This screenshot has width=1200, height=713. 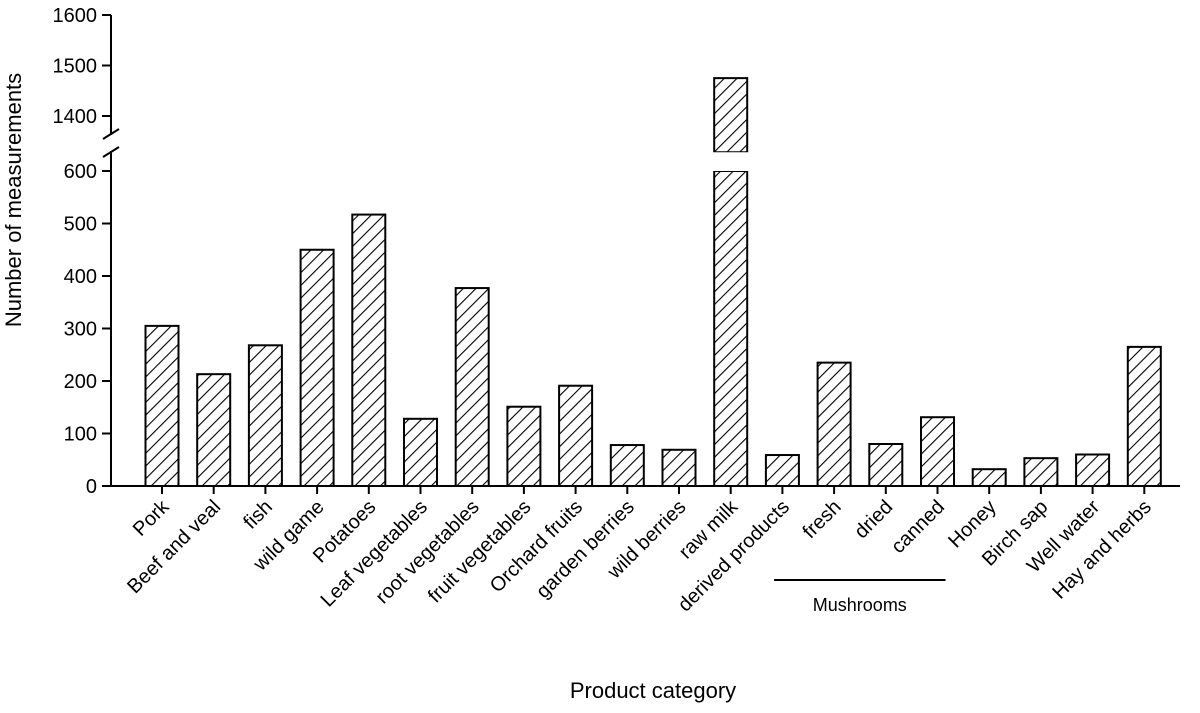 I want to click on bar-pork, so click(x=162, y=405).